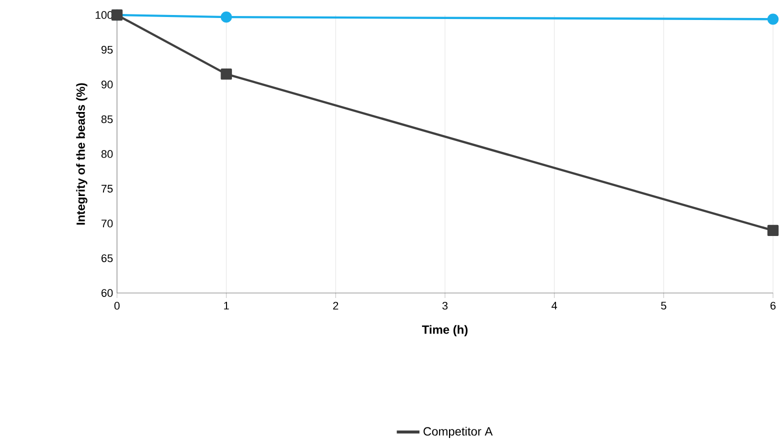  What do you see at coordinates (107, 258) in the screenshot?
I see `y-tick-label: 65` at bounding box center [107, 258].